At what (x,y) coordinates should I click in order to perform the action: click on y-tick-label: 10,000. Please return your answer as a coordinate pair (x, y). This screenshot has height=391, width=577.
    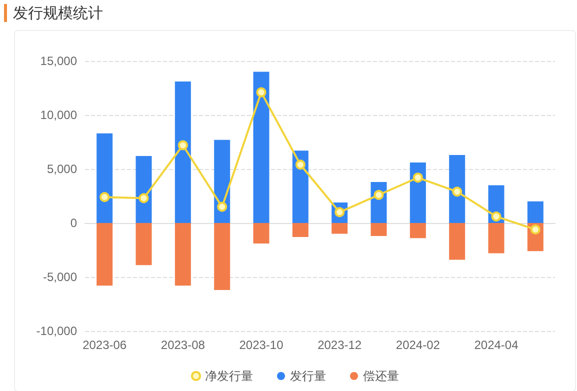
    Looking at the image, I should click on (59, 115).